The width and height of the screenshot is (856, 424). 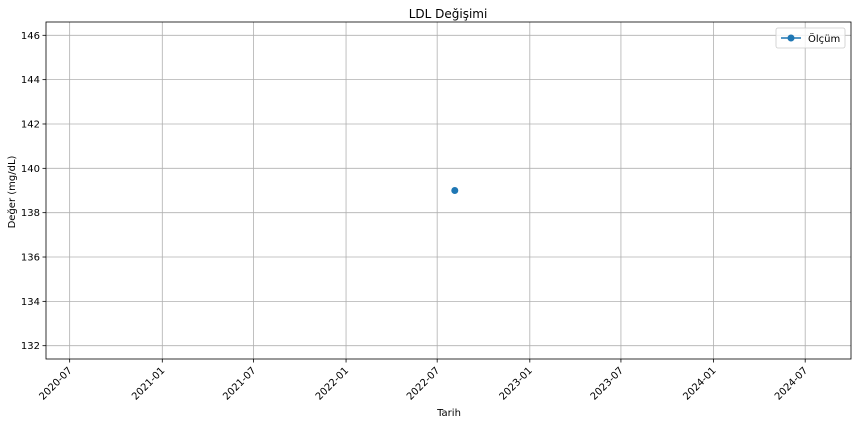 What do you see at coordinates (607, 383) in the screenshot?
I see `x-tick-label: 2023-07` at bounding box center [607, 383].